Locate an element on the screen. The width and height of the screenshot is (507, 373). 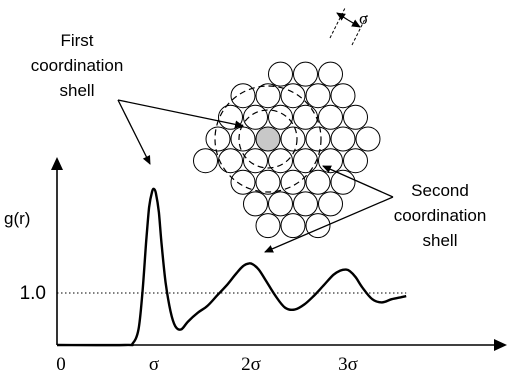
x-tick-label: 2σ is located at coordinates (251, 363).